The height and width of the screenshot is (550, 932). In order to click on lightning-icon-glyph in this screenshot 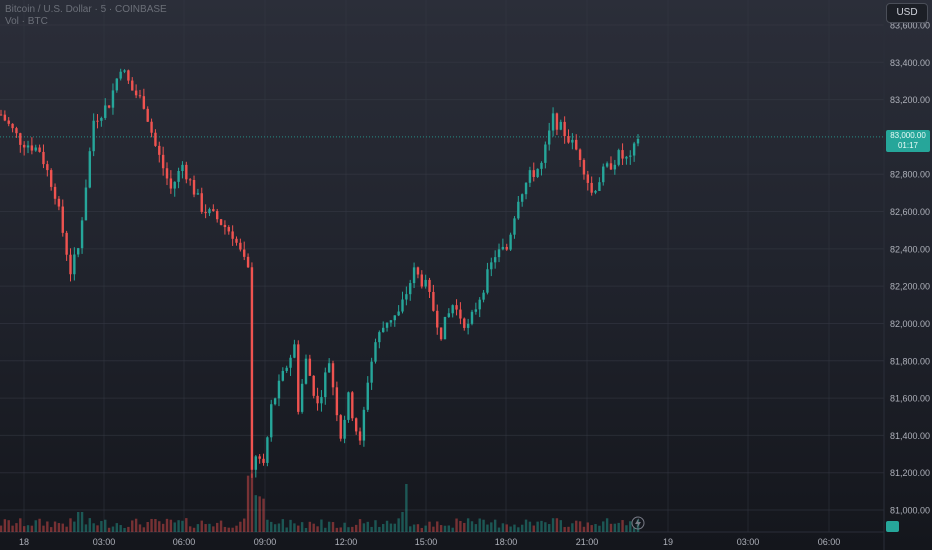, I will do `click(638, 523)`.